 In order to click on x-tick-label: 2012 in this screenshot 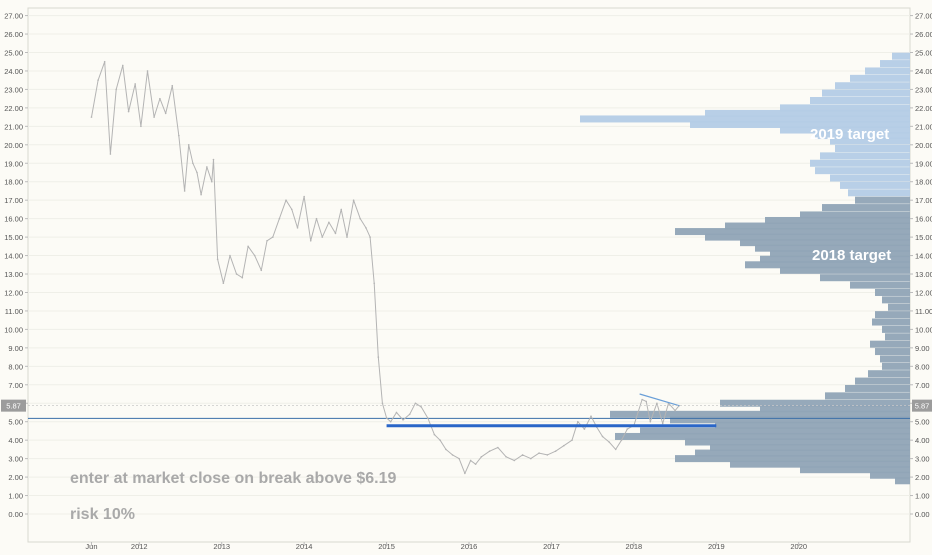, I will do `click(139, 546)`.